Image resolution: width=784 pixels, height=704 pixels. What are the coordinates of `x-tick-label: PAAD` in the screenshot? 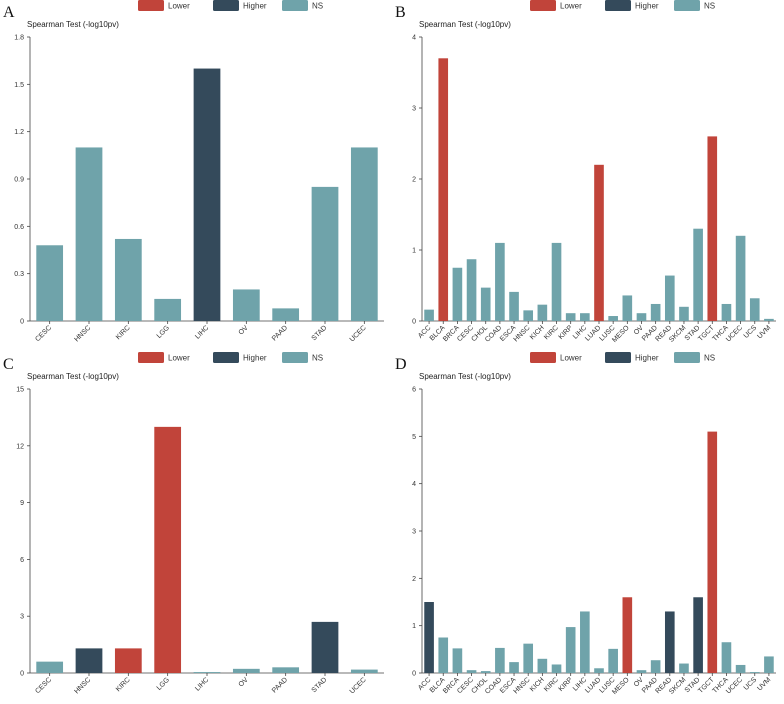 It's located at (280, 333).